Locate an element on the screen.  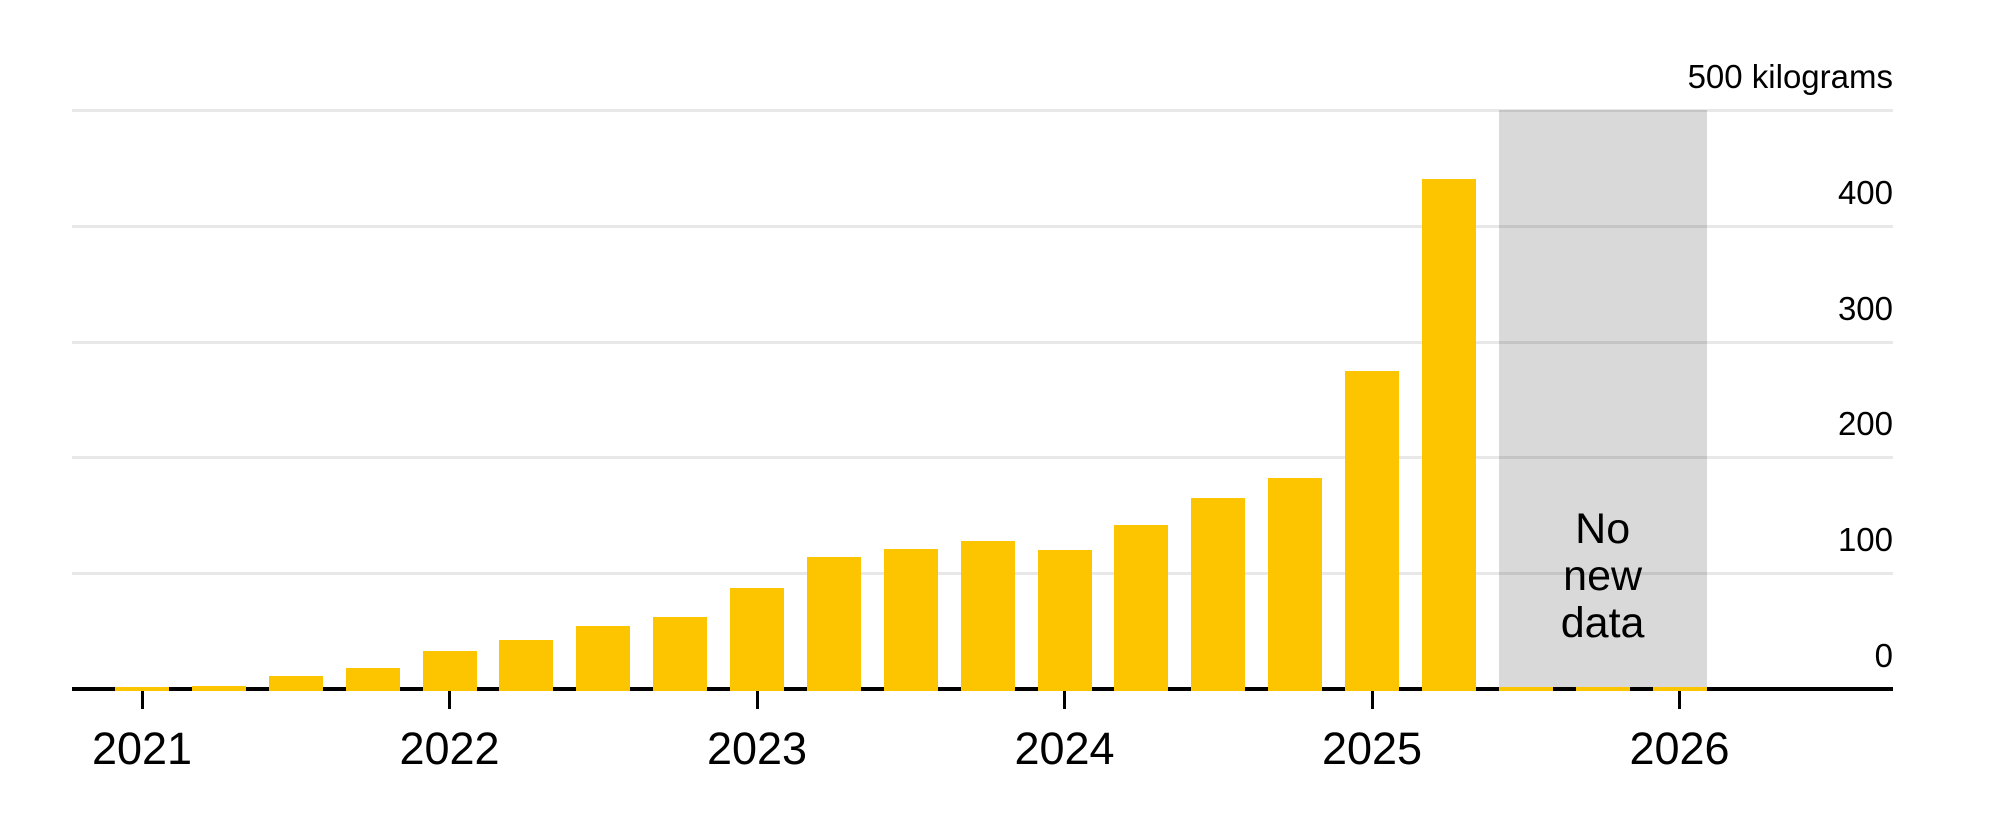
bar-2023-Q1 is located at coordinates (757, 639).